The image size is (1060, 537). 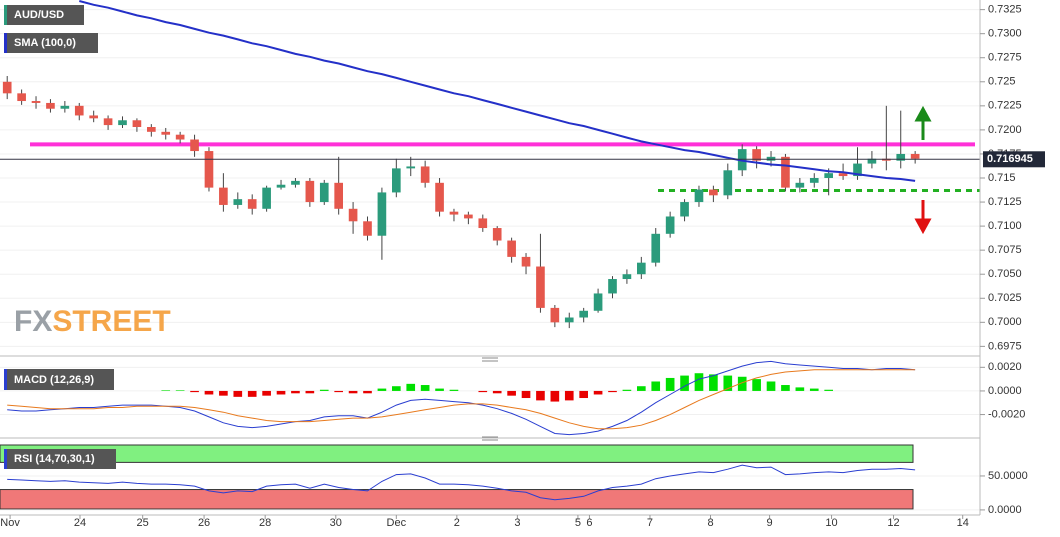 I want to click on y-tick-label: 0.7000, so click(x=1005, y=322).